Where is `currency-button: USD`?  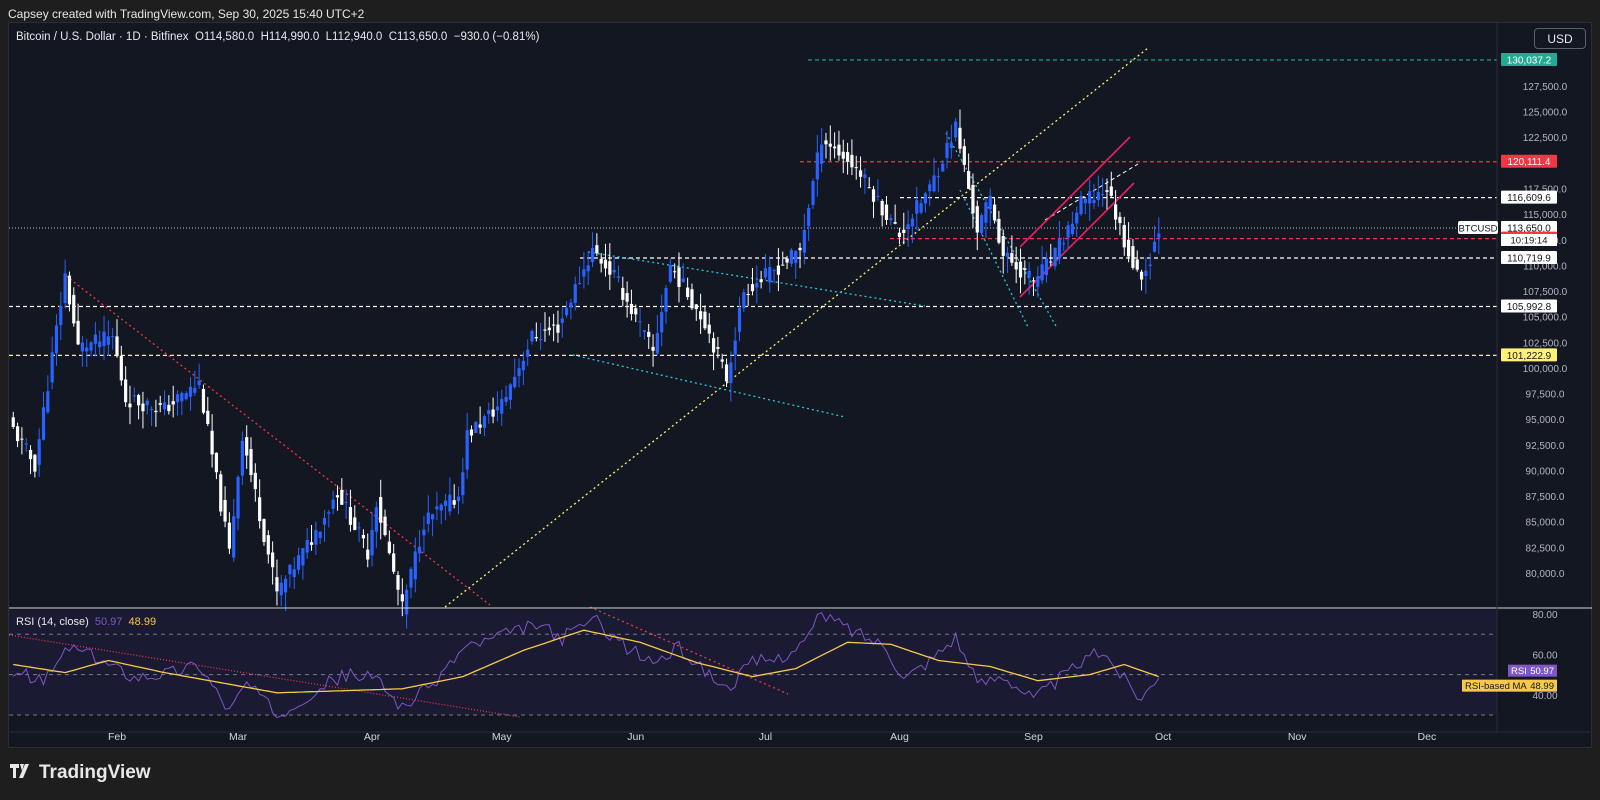
currency-button: USD is located at coordinates (1560, 38).